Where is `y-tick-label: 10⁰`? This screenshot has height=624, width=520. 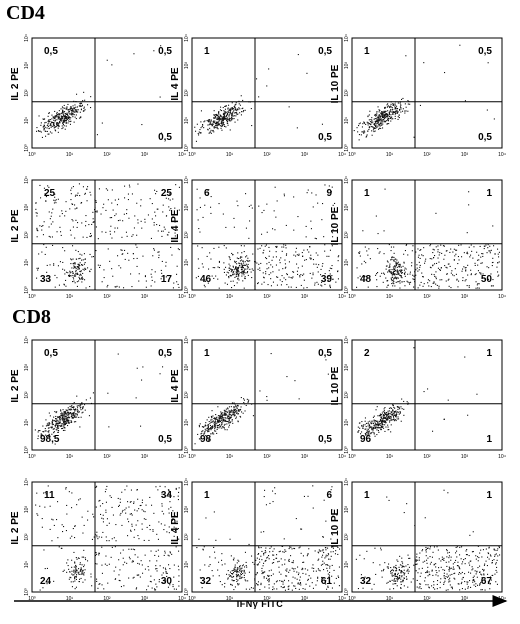 y-tick-label: 10⁰ is located at coordinates (187, 592).